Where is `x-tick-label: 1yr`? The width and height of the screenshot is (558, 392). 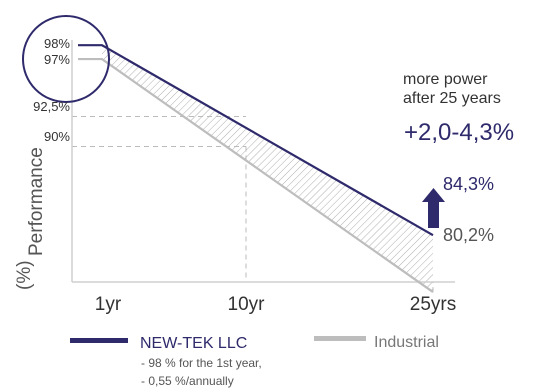 x-tick-label: 1yr is located at coordinates (108, 304).